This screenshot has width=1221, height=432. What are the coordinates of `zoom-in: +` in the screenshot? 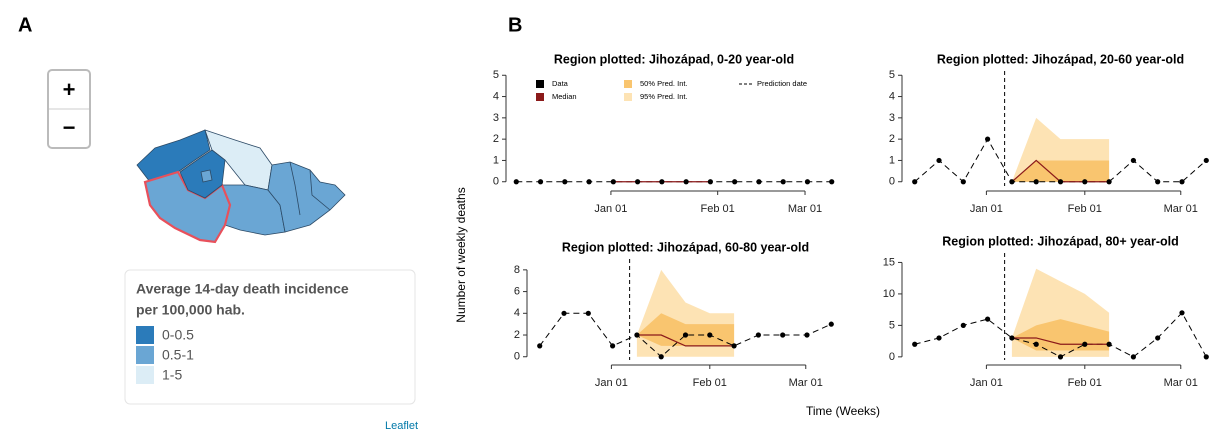 It's located at (69, 89).